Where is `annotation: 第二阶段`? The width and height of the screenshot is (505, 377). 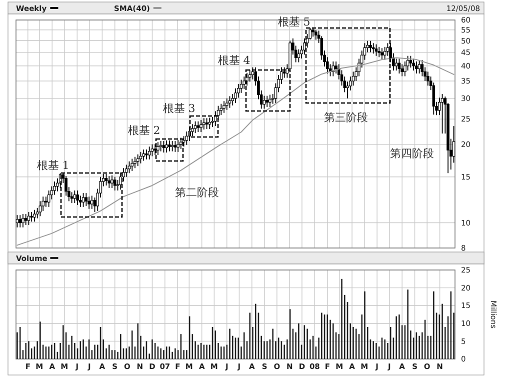
annotation: 第二阶段 is located at coordinates (197, 192).